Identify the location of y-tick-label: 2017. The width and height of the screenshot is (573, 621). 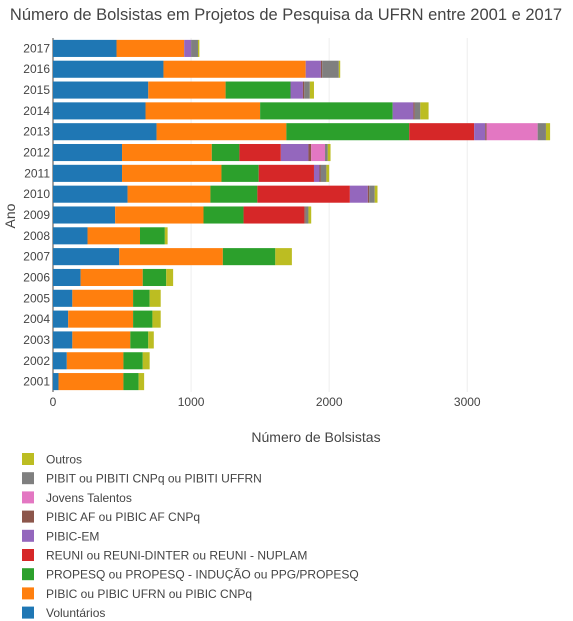
(36, 48).